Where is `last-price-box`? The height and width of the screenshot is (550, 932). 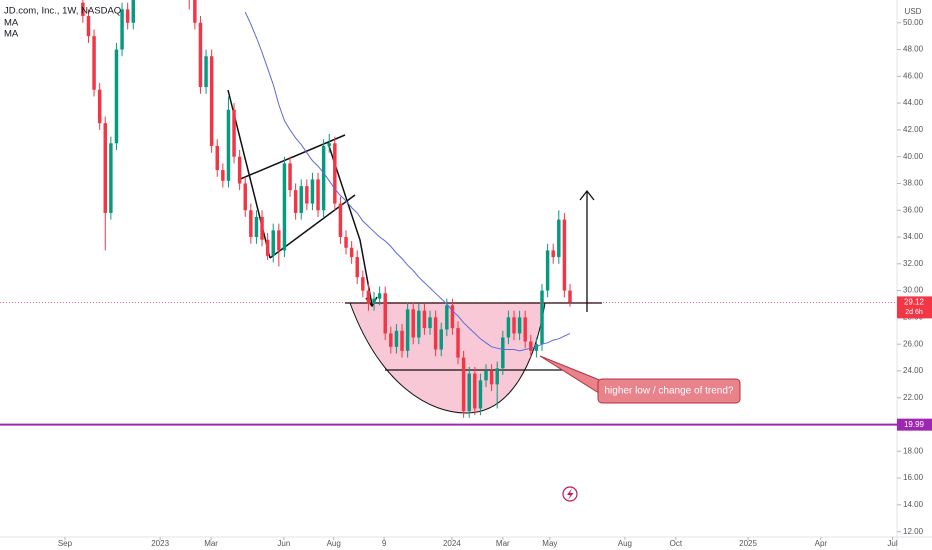 last-price-box is located at coordinates (914, 307).